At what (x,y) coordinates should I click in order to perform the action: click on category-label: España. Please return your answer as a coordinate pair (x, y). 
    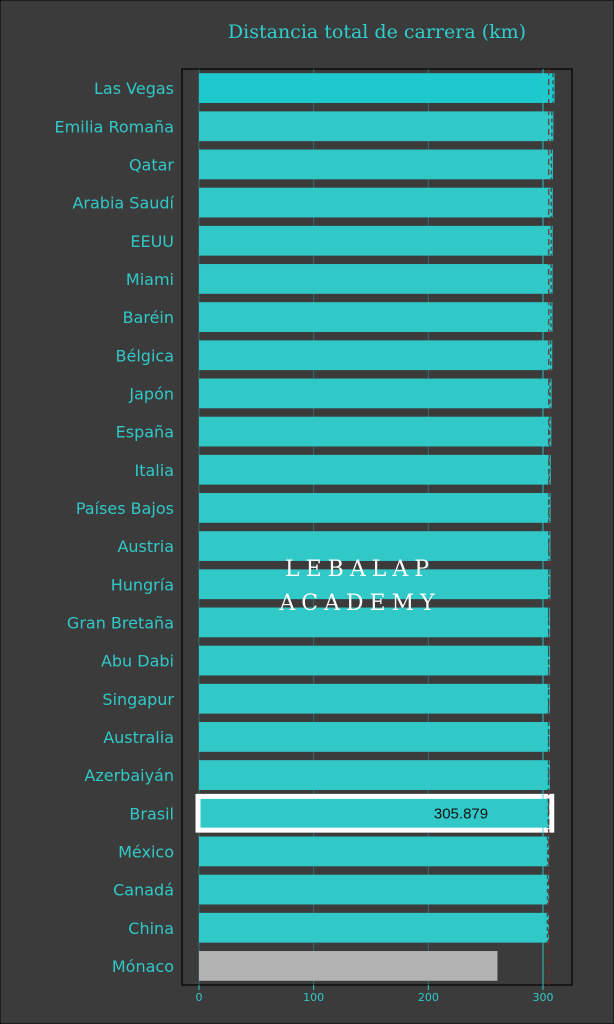
    Looking at the image, I should click on (145, 432).